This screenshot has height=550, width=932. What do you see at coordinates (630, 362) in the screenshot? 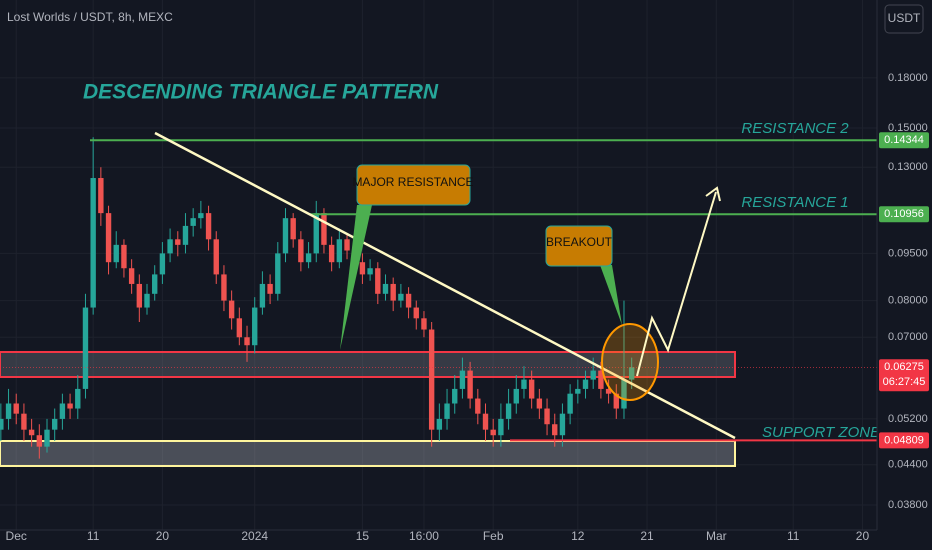
I see `breakout-circle` at bounding box center [630, 362].